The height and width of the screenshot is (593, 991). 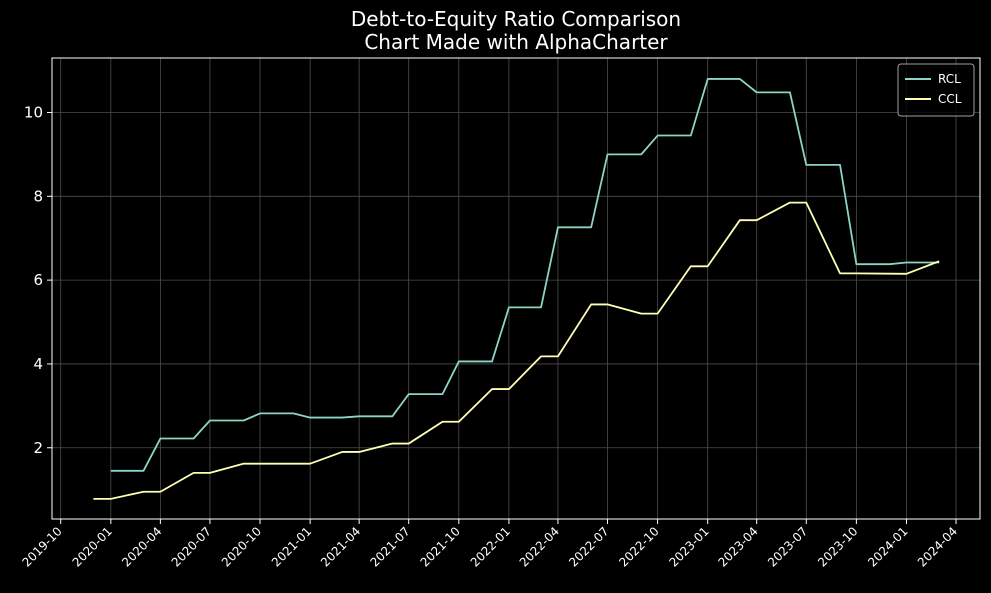 What do you see at coordinates (92, 546) in the screenshot?
I see `x-tick-label: 2020-01` at bounding box center [92, 546].